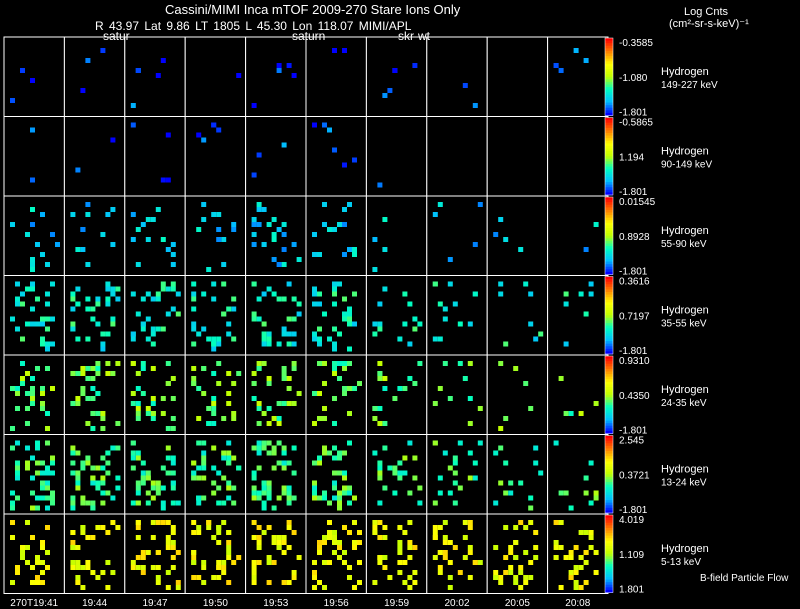  I want to click on panel-r1-c4, so click(276, 156).